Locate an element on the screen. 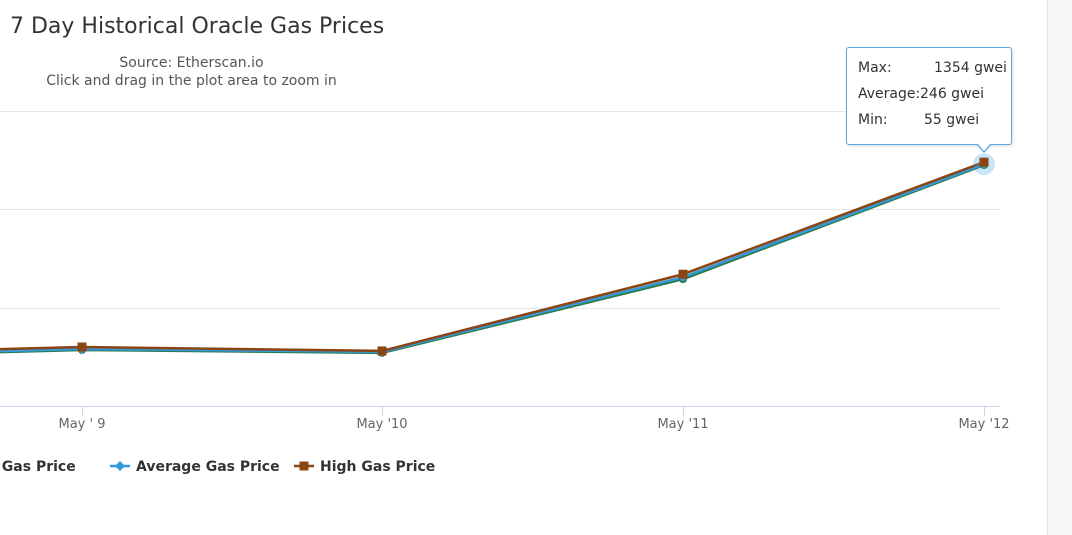 This screenshot has height=535, width=1072. x-tick-label: May '12 is located at coordinates (983, 424).